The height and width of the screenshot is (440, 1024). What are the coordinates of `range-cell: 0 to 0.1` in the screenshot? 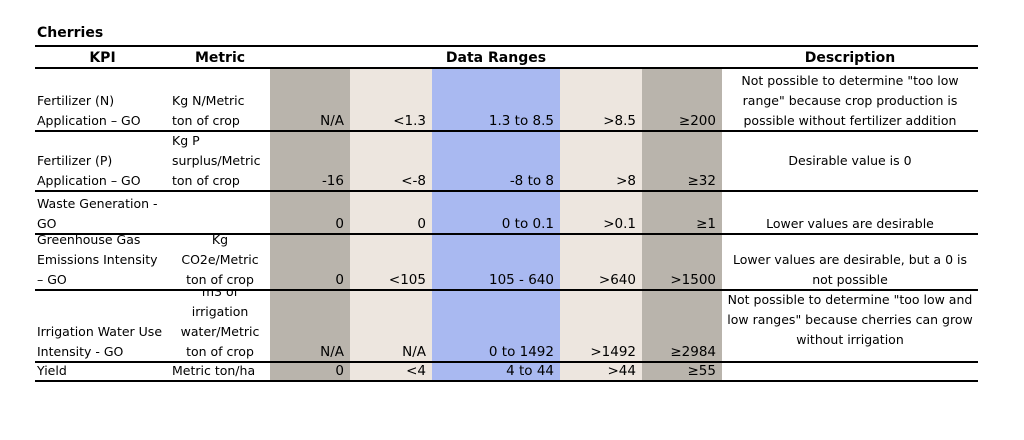 It's located at (496, 212).